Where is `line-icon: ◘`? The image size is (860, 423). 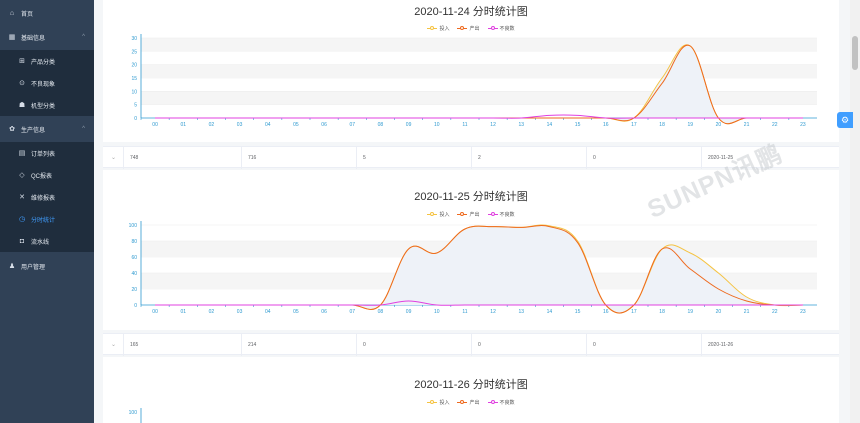
line-icon: ◘ is located at coordinates (22, 241).